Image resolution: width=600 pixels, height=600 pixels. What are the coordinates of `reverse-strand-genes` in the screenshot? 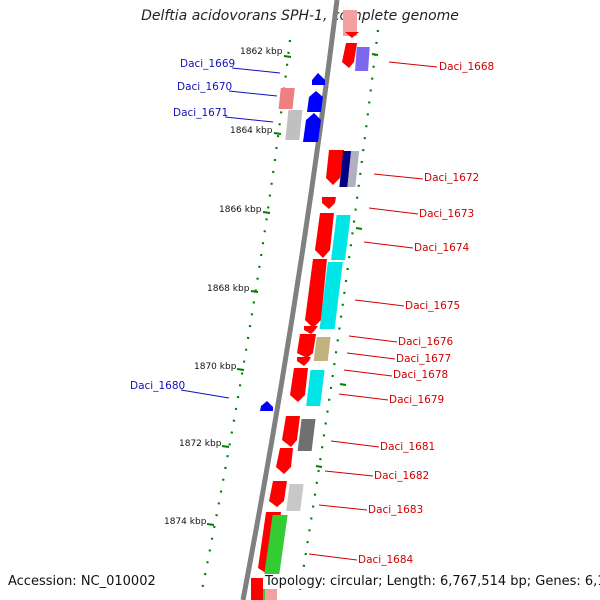 It's located at (292, 242).